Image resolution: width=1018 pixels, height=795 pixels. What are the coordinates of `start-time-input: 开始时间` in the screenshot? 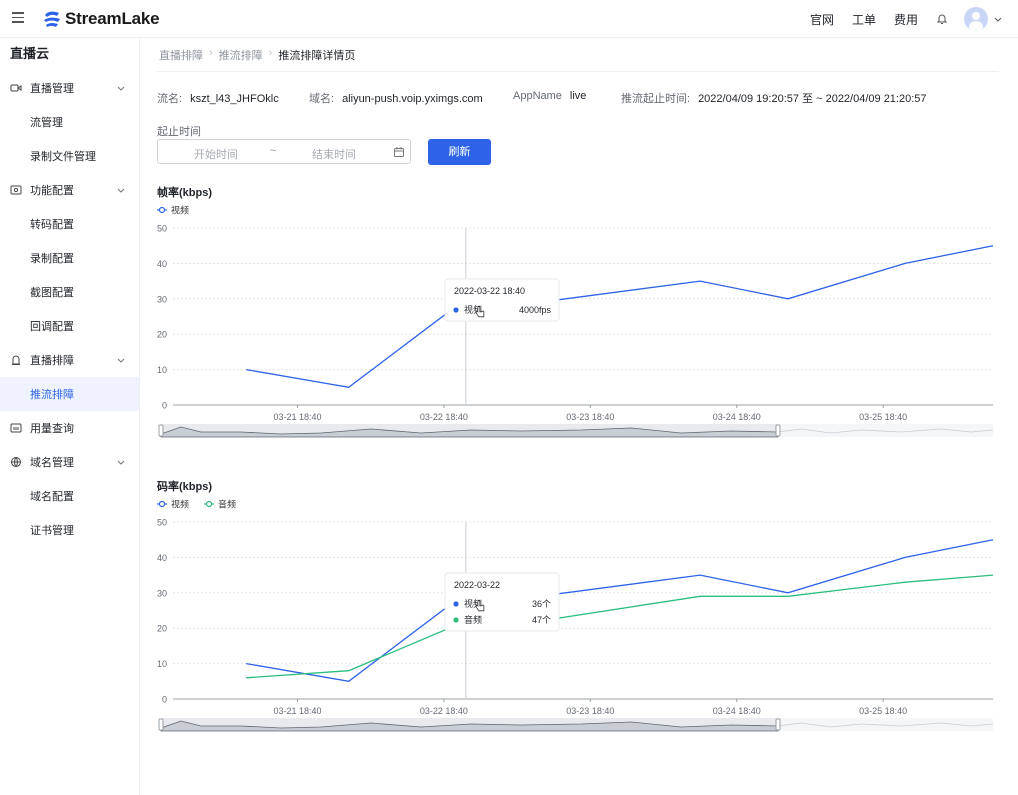 It's located at (216, 155).